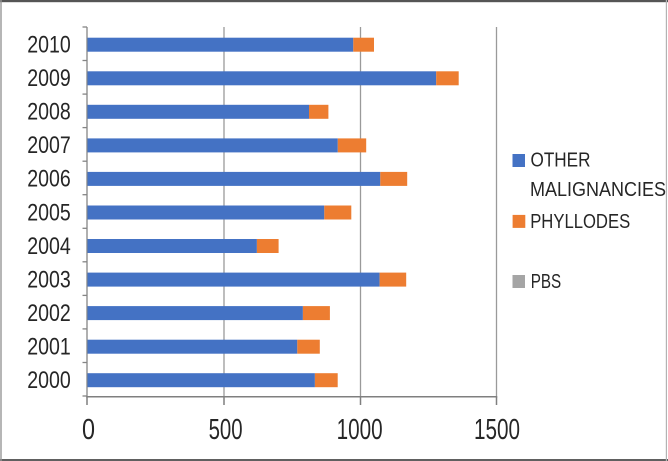 The height and width of the screenshot is (461, 668). What do you see at coordinates (561, 161) in the screenshot?
I see `svg-text: OTHER` at bounding box center [561, 161].